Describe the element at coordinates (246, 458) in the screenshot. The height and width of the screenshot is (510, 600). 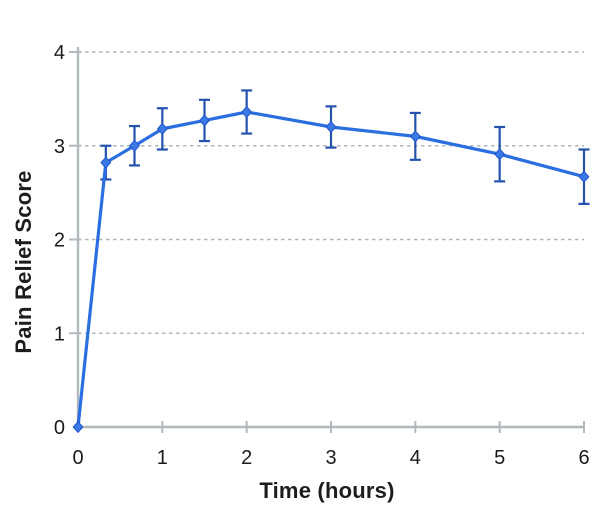
I see `x-tick-label: 2` at that location.